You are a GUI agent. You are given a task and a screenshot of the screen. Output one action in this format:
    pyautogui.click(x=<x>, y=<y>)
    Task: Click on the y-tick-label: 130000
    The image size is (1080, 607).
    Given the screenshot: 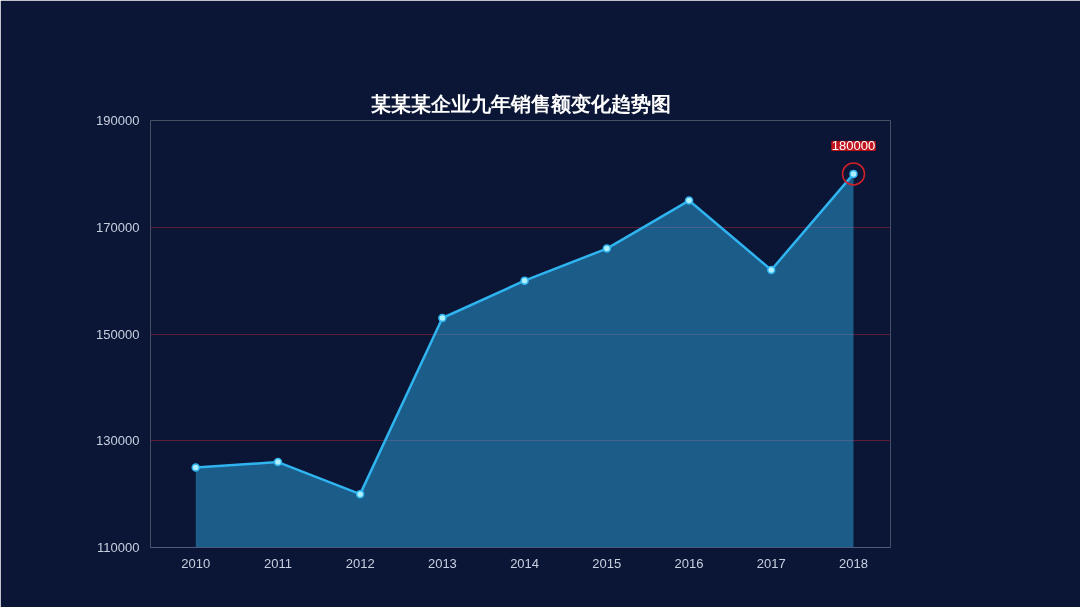 What is the action you would take?
    pyautogui.click(x=118, y=441)
    